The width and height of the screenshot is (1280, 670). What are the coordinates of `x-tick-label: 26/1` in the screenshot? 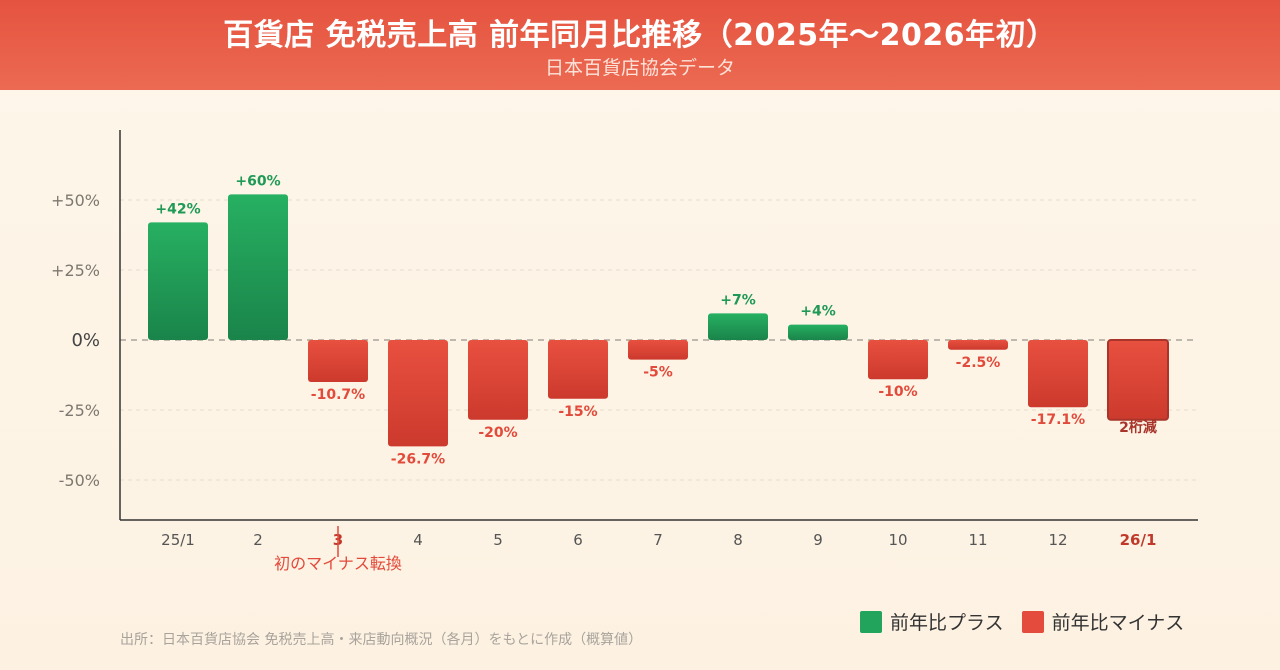 It's located at (1138, 540).